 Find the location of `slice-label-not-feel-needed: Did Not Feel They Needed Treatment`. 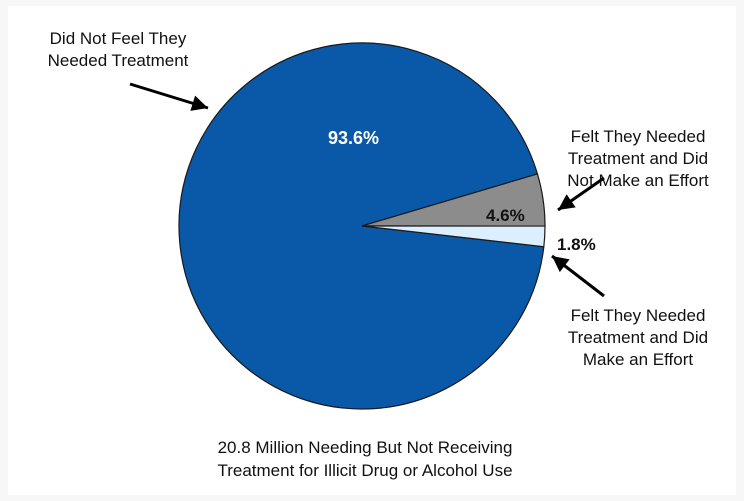

slice-label-not-feel-needed: Did Not Feel They Needed Treatment is located at coordinates (118, 49).